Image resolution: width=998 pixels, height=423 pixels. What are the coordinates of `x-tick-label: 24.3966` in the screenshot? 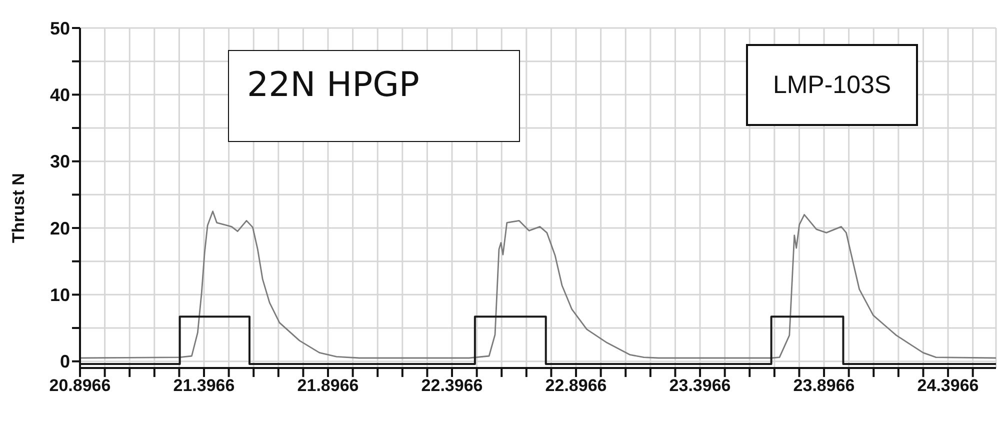 It's located at (948, 386).